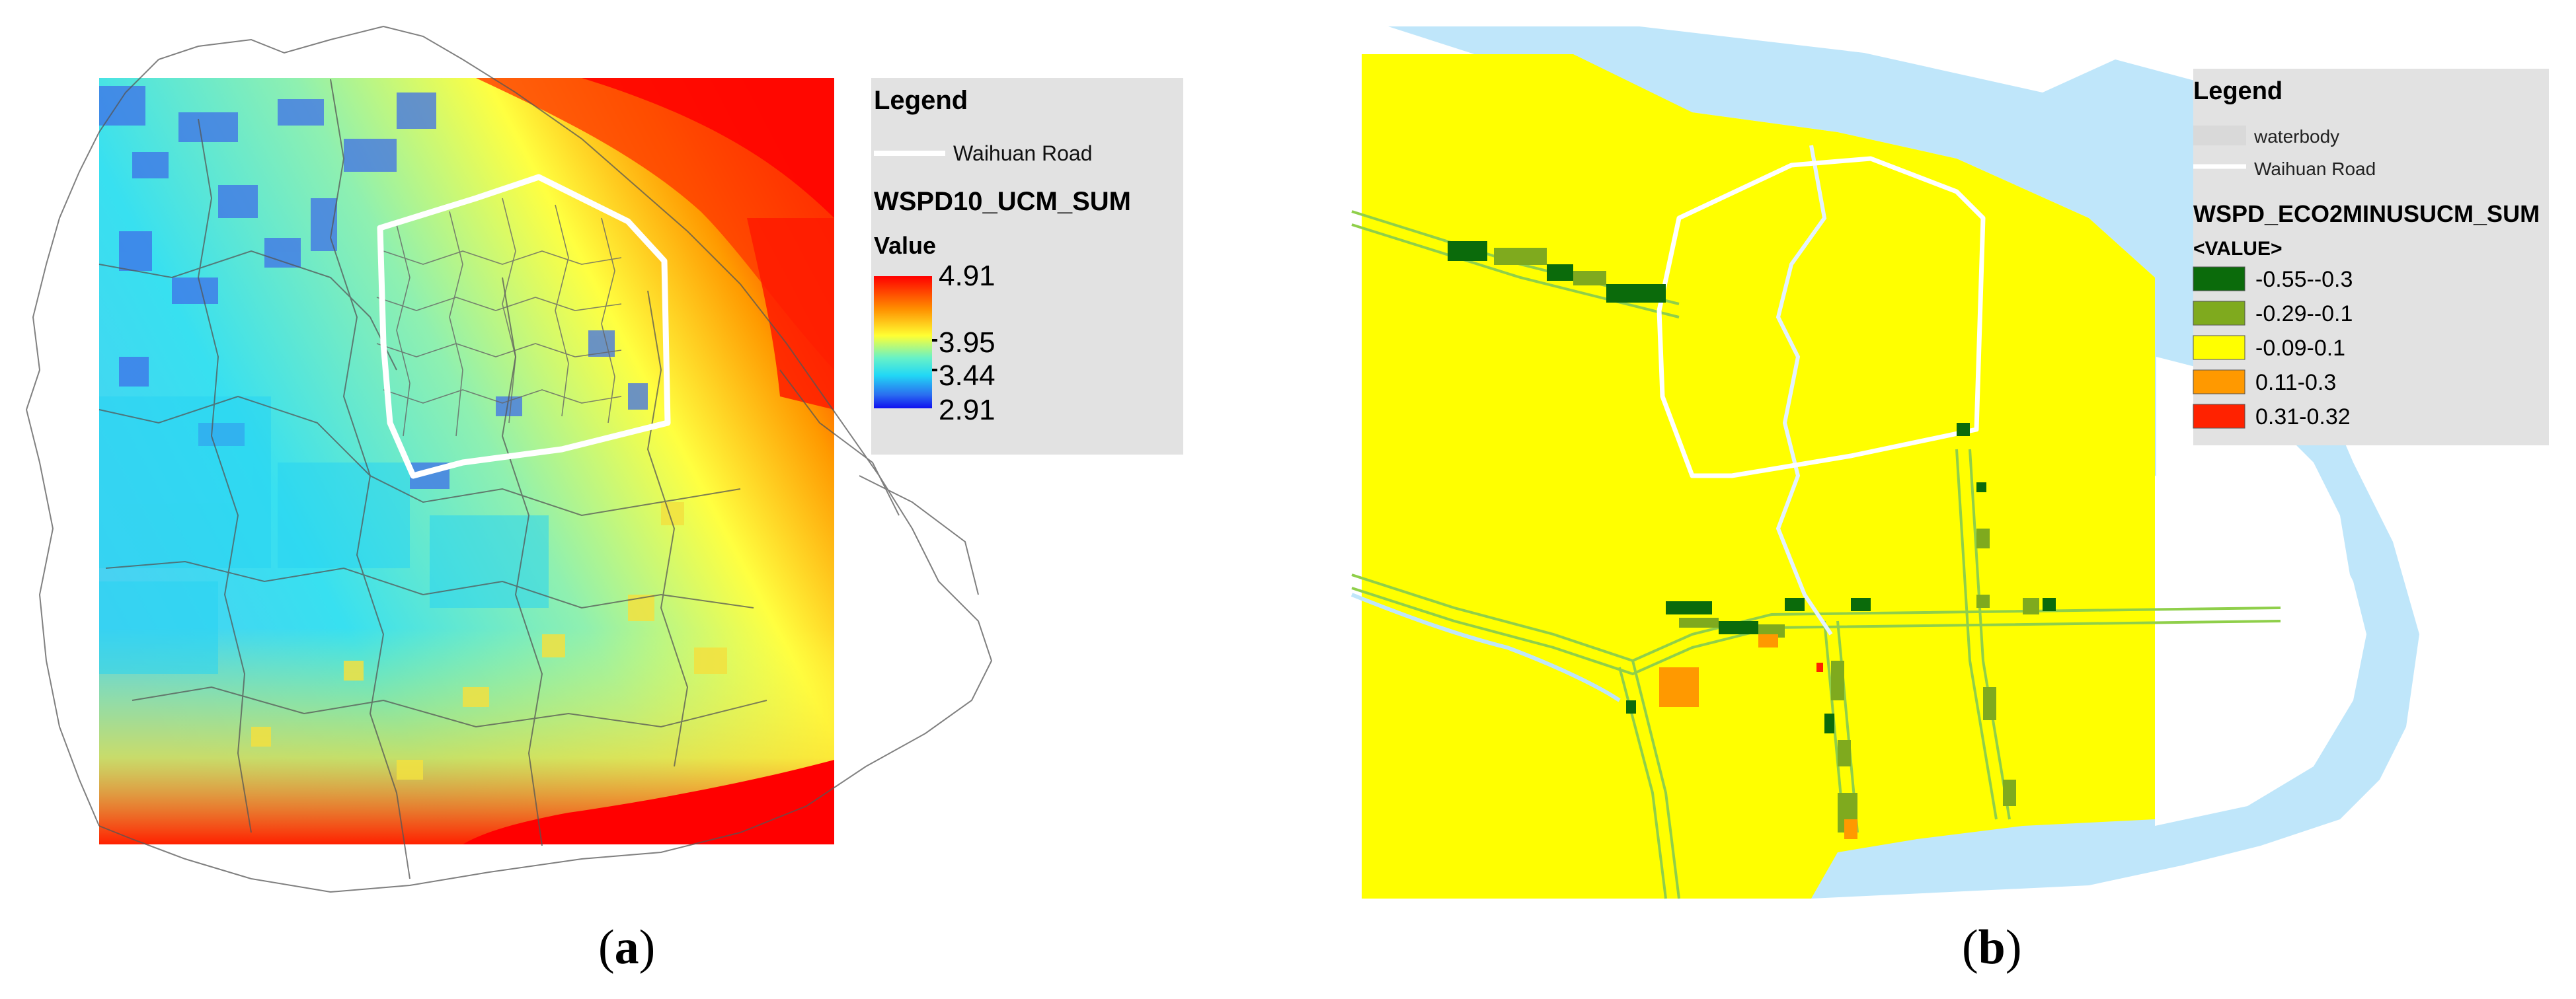 Image resolution: width=2576 pixels, height=999 pixels. Describe the element at coordinates (1819, 667) in the screenshot. I see `class-5-cells` at that location.